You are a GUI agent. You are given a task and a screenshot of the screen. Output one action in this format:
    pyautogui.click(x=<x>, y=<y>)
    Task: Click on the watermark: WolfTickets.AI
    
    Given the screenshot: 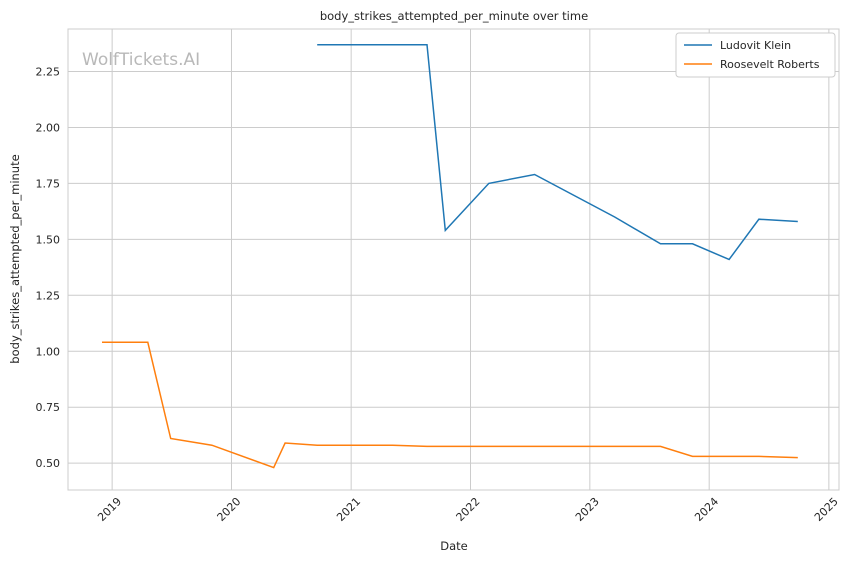 What is the action you would take?
    pyautogui.click(x=141, y=60)
    